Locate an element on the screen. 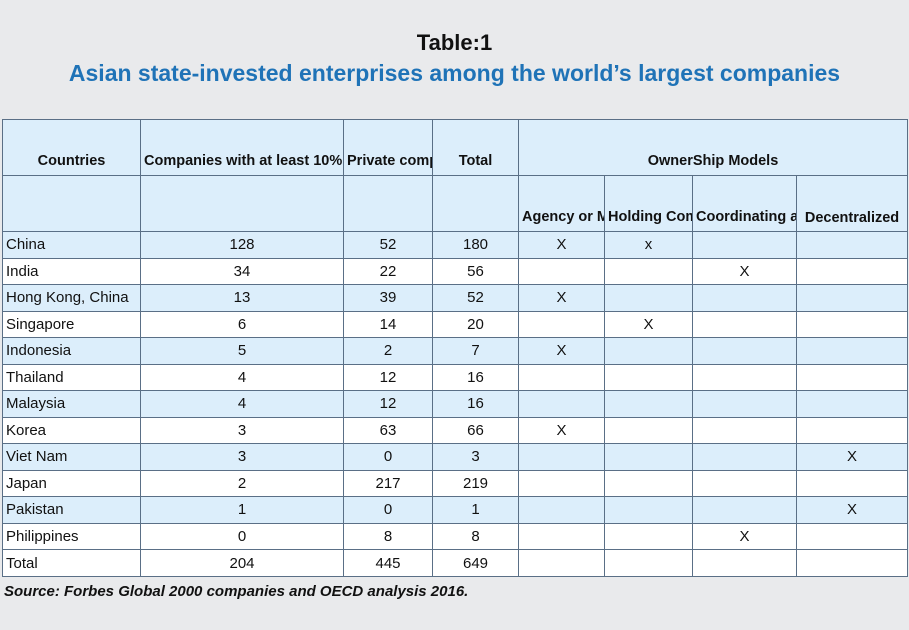  header-model-decentralized: Decentralized is located at coordinates (852, 203).